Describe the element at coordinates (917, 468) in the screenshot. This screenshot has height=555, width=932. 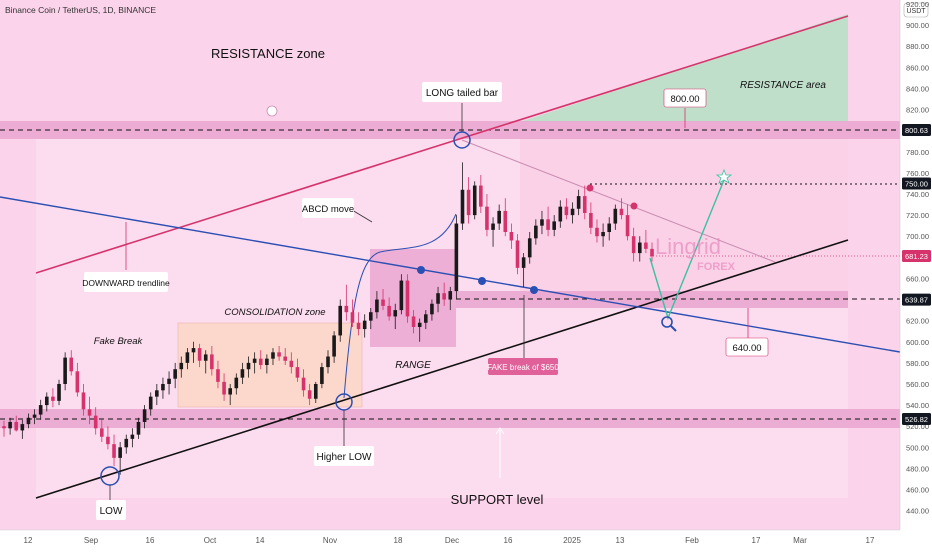
I see `y-tick-label: 480.00` at that location.